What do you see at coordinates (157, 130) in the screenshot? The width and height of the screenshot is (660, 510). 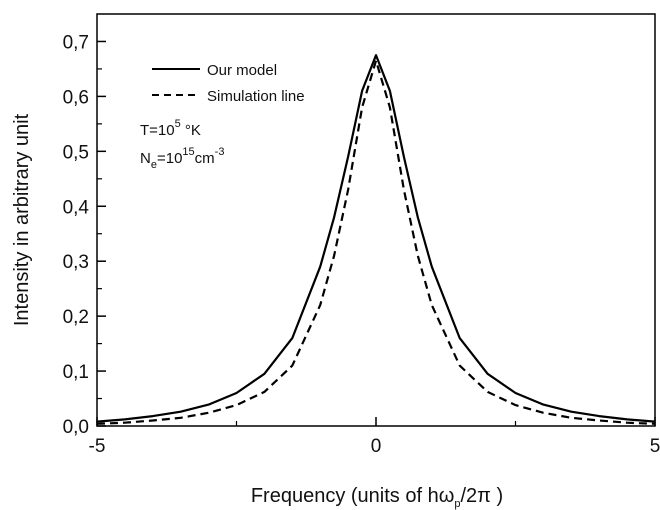 I see `annotation-temperature-prefix: T=10` at bounding box center [157, 130].